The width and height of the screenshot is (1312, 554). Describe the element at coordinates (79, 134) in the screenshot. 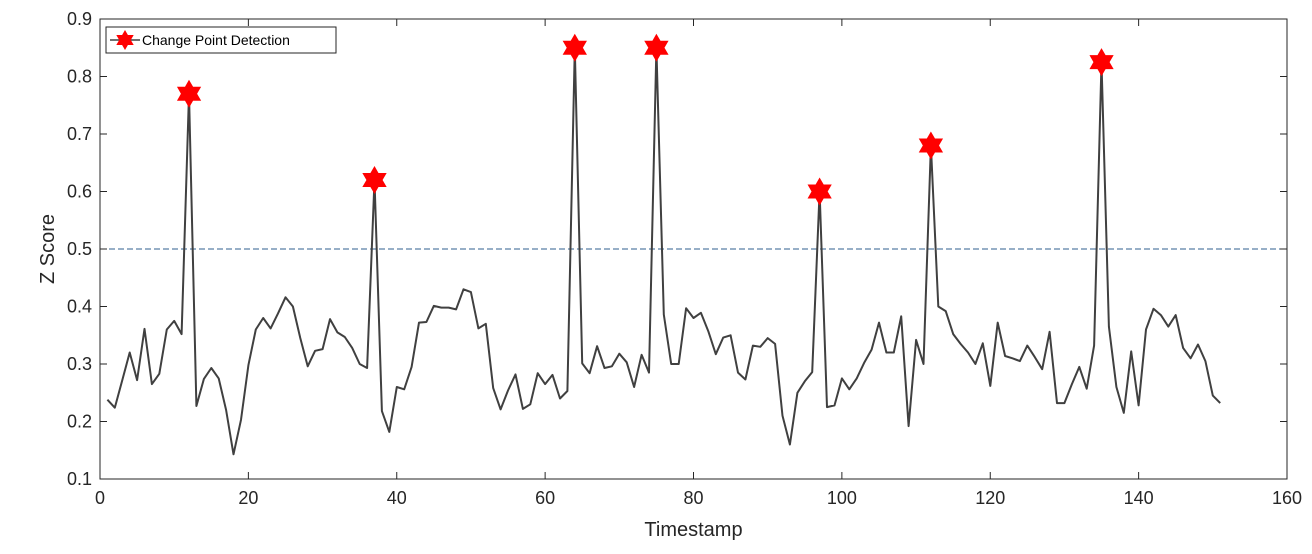

I see `y-tick-label: 0.7` at that location.